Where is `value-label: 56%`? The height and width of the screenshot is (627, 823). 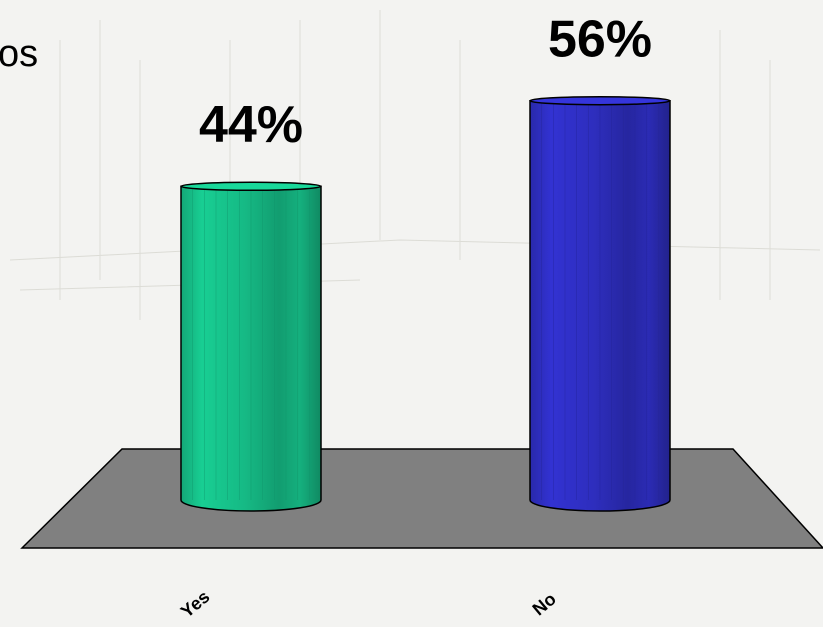
value-label: 56% is located at coordinates (600, 39).